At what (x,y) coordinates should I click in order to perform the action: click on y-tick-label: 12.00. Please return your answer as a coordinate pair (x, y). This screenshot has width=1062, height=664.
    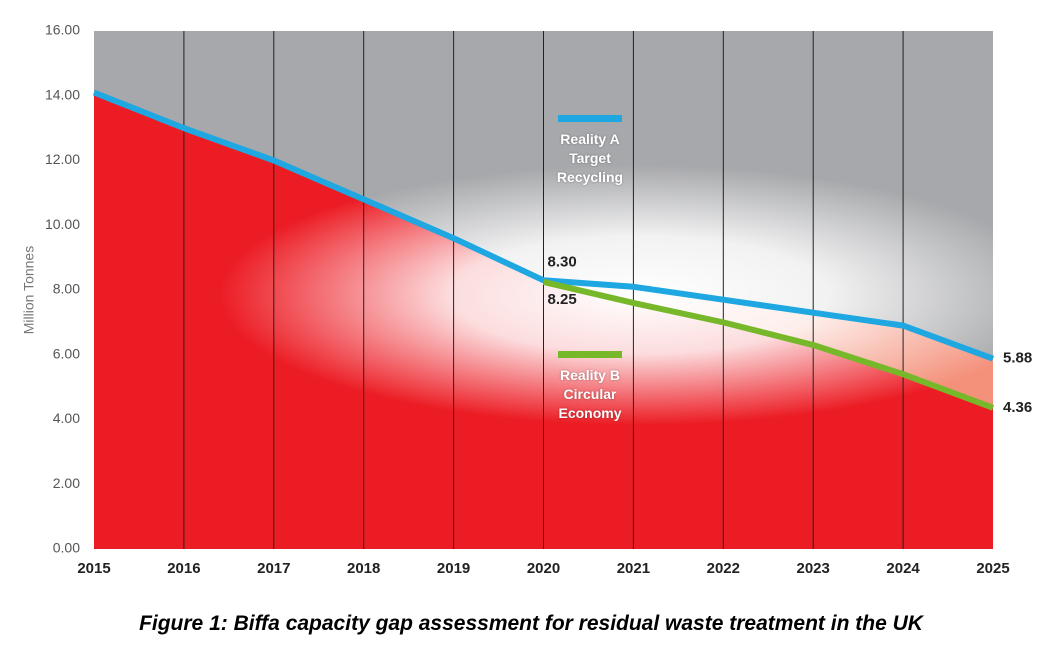
    Looking at the image, I should click on (62, 159).